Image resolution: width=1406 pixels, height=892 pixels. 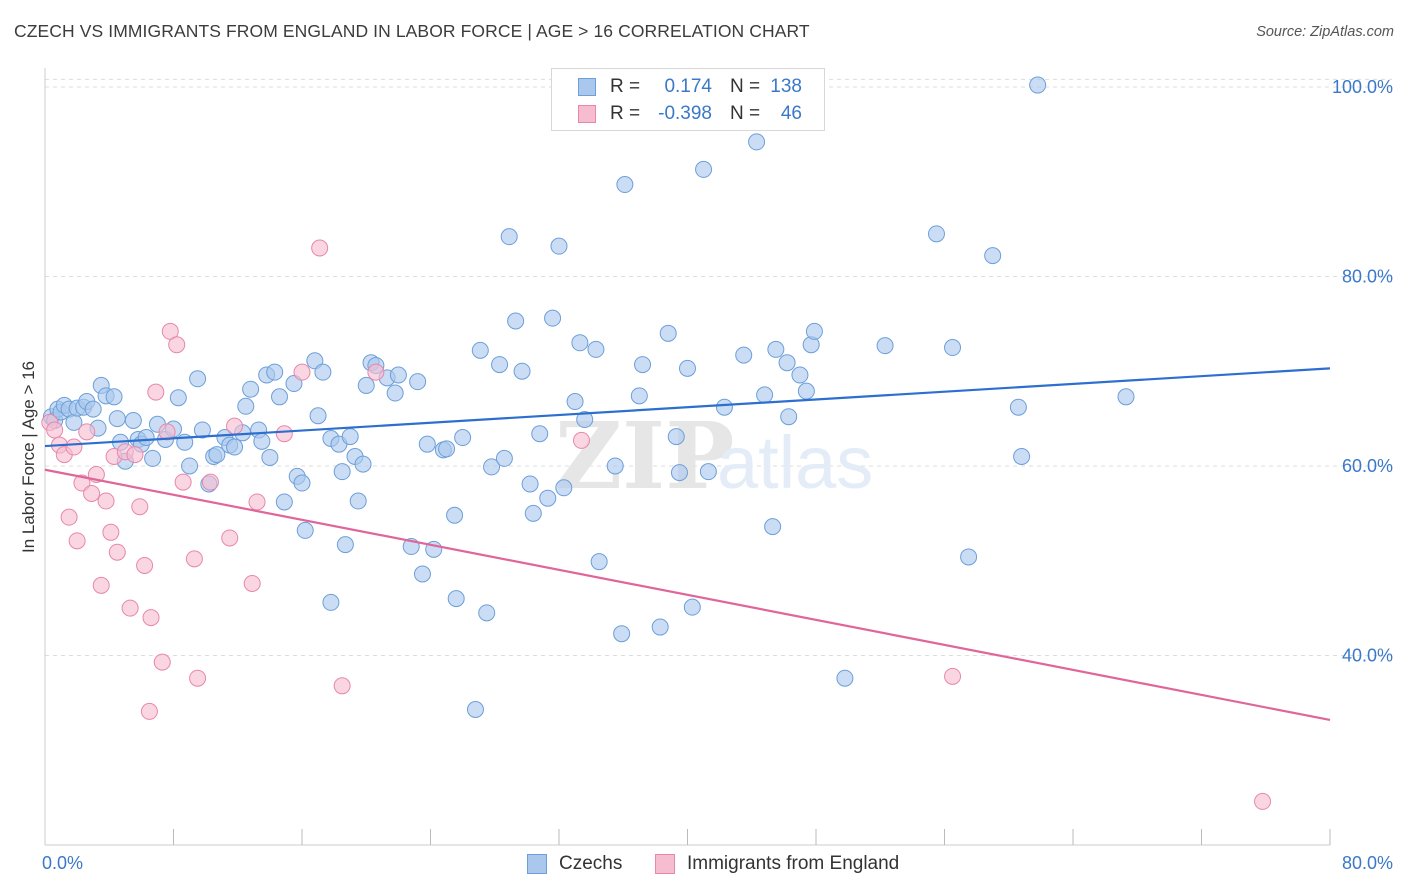 What do you see at coordinates (795, 462) in the screenshot?
I see `watermark-atlas: atlas` at bounding box center [795, 462].